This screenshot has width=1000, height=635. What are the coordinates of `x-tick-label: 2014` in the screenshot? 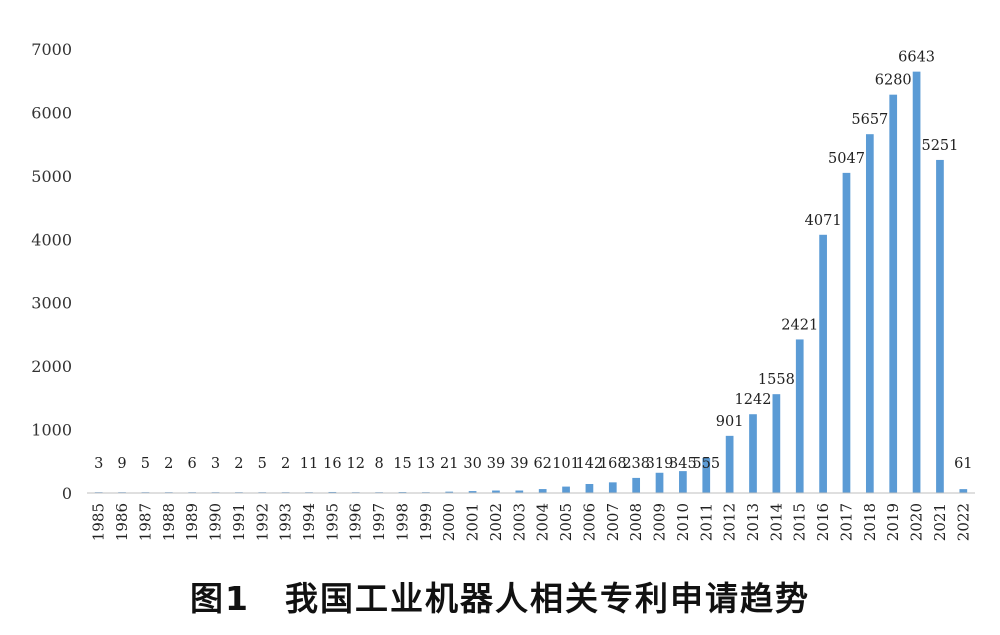 It's located at (776, 522).